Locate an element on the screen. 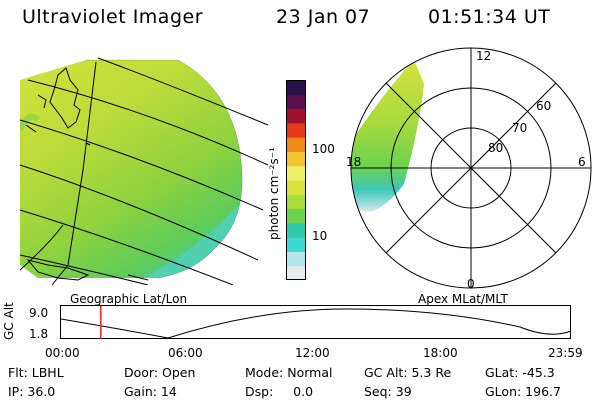  altitude-ymax: 9.0 is located at coordinates (39, 313).